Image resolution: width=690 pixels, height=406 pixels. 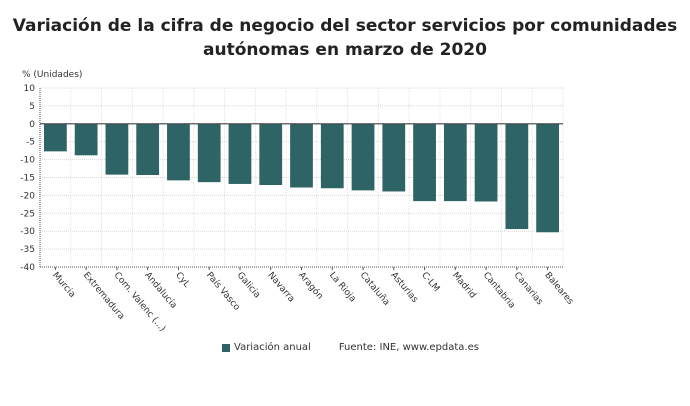 I want to click on x-tick-label: C-LM, so click(x=430, y=283).